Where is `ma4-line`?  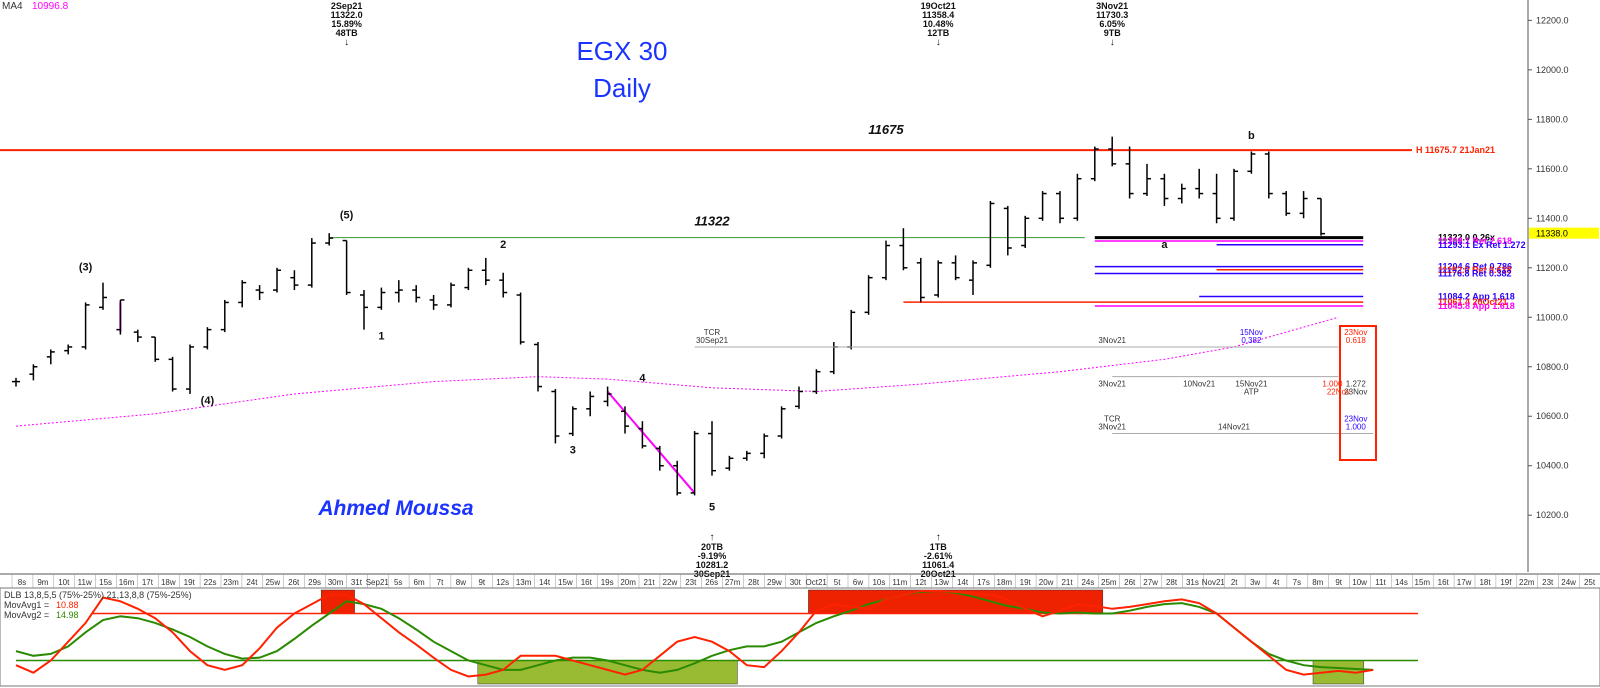
ma4-line is located at coordinates (677, 371).